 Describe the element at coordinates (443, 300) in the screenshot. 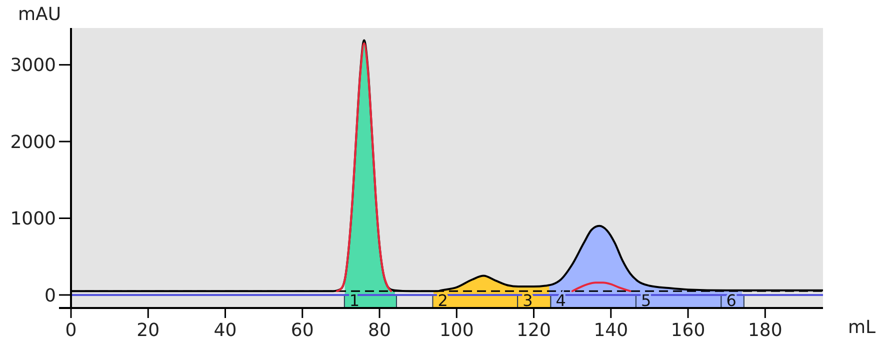

I see `band-label: 2` at that location.